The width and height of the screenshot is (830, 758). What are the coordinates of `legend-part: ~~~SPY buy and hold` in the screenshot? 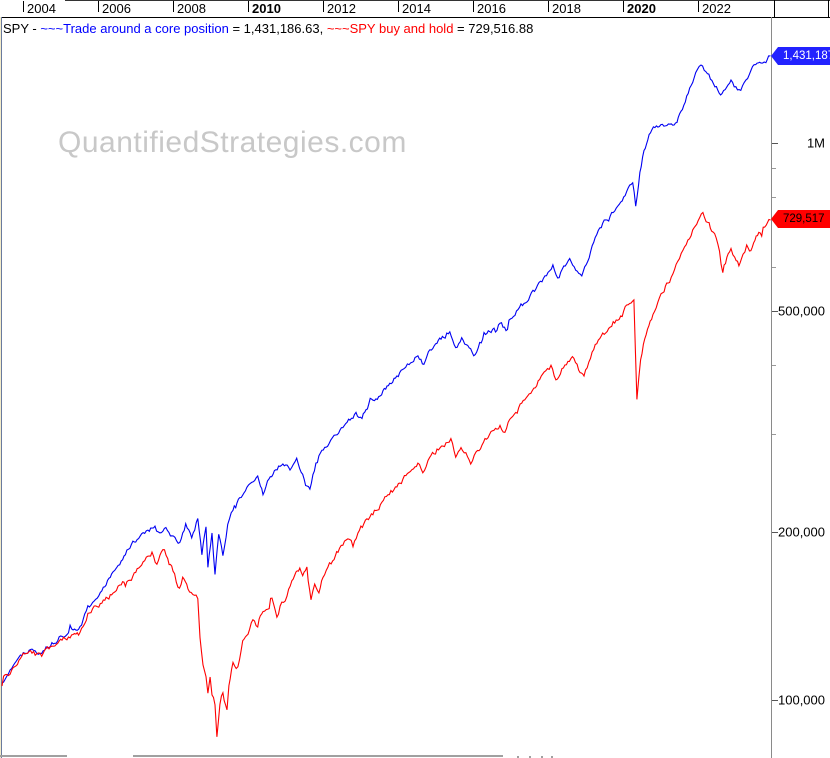 It's located at (390, 28).